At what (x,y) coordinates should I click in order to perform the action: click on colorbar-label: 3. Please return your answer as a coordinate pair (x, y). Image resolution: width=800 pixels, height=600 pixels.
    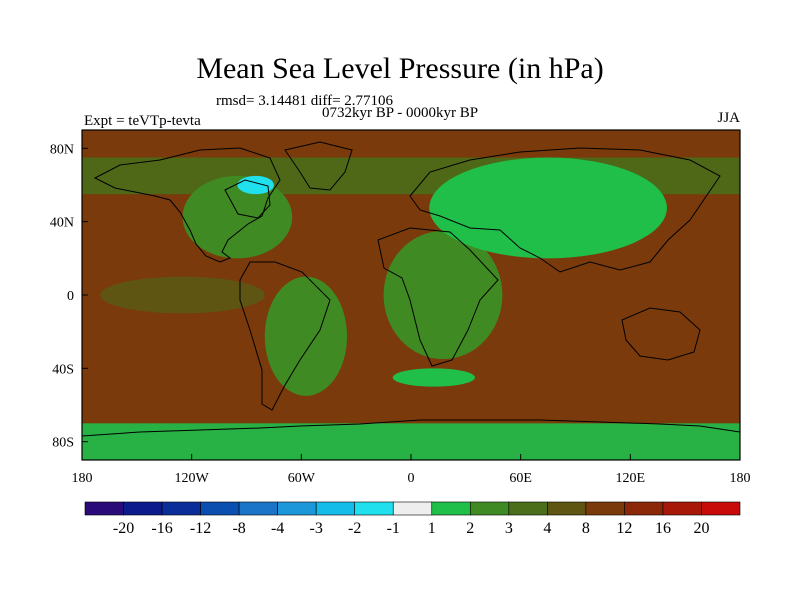
    Looking at the image, I should click on (509, 528).